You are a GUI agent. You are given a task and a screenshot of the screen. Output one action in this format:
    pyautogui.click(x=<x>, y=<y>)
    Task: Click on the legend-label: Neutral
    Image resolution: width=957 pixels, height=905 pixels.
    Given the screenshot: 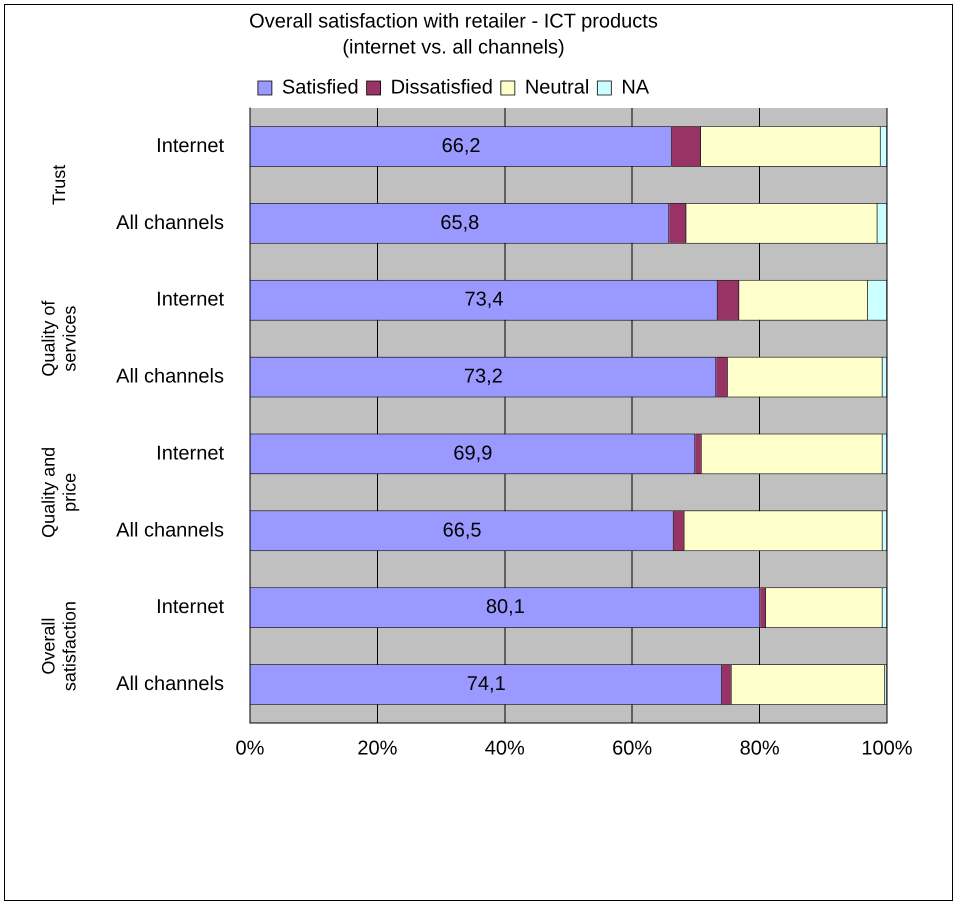 What is the action you would take?
    pyautogui.click(x=557, y=87)
    